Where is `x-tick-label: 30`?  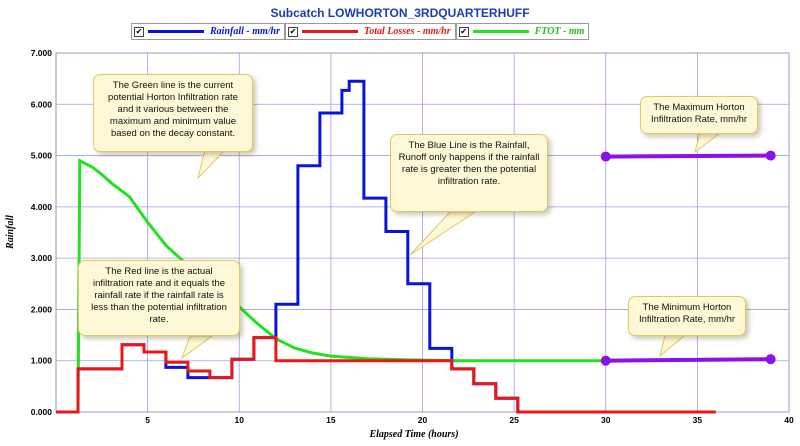
x-tick-label: 30 is located at coordinates (606, 420).